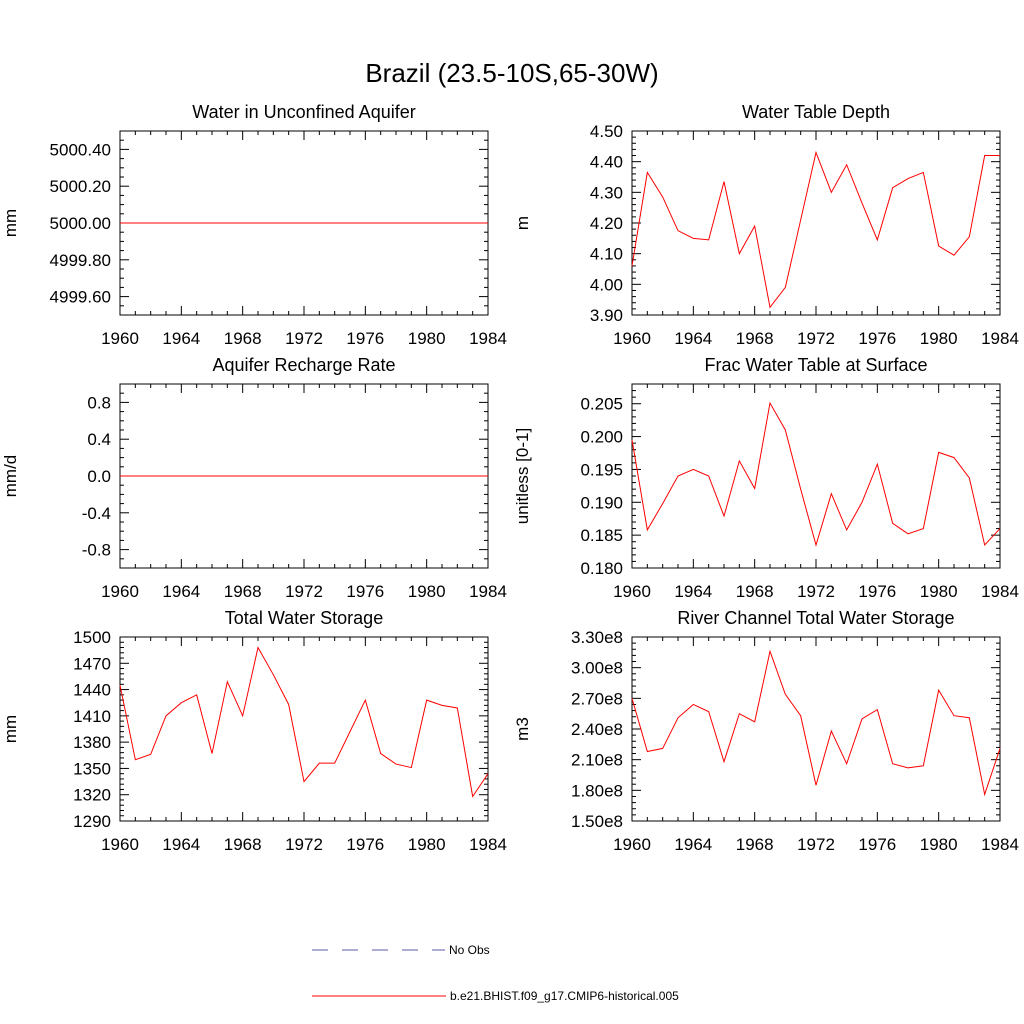 The height and width of the screenshot is (1024, 1024). What do you see at coordinates (522, 729) in the screenshot?
I see `y-axis-label: m3` at bounding box center [522, 729].